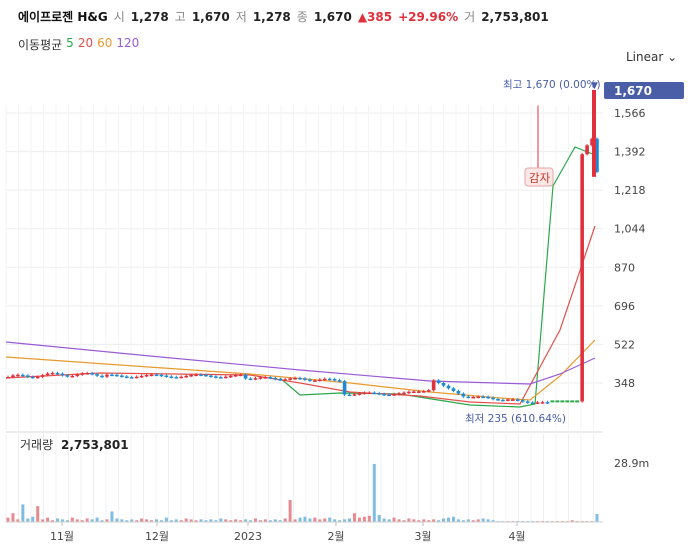  What do you see at coordinates (630, 248) in the screenshot?
I see `y-axis-ticks: 348 522 696 870 1,044 1,218 1,392 1,566` at bounding box center [630, 248].